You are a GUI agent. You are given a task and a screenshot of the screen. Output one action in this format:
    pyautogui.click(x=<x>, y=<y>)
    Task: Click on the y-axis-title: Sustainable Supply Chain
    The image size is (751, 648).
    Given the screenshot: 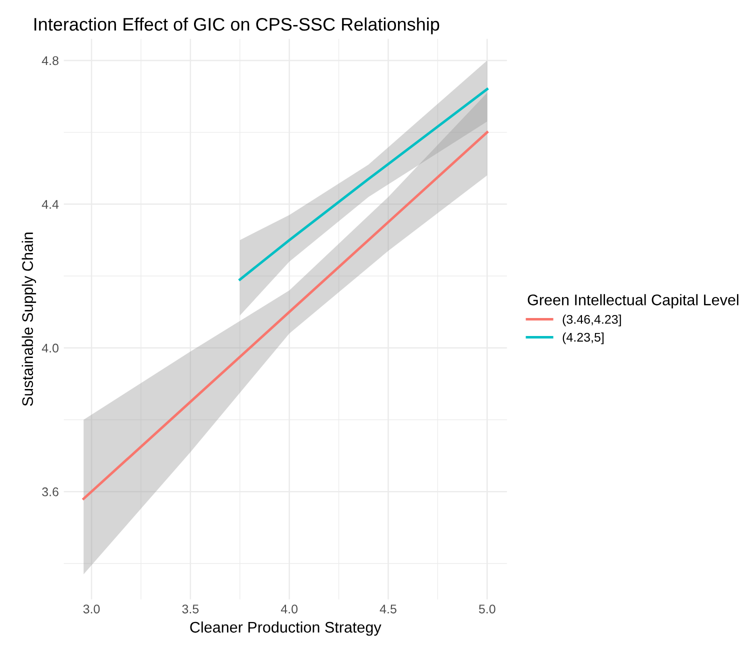 What is the action you would take?
    pyautogui.click(x=29, y=319)
    